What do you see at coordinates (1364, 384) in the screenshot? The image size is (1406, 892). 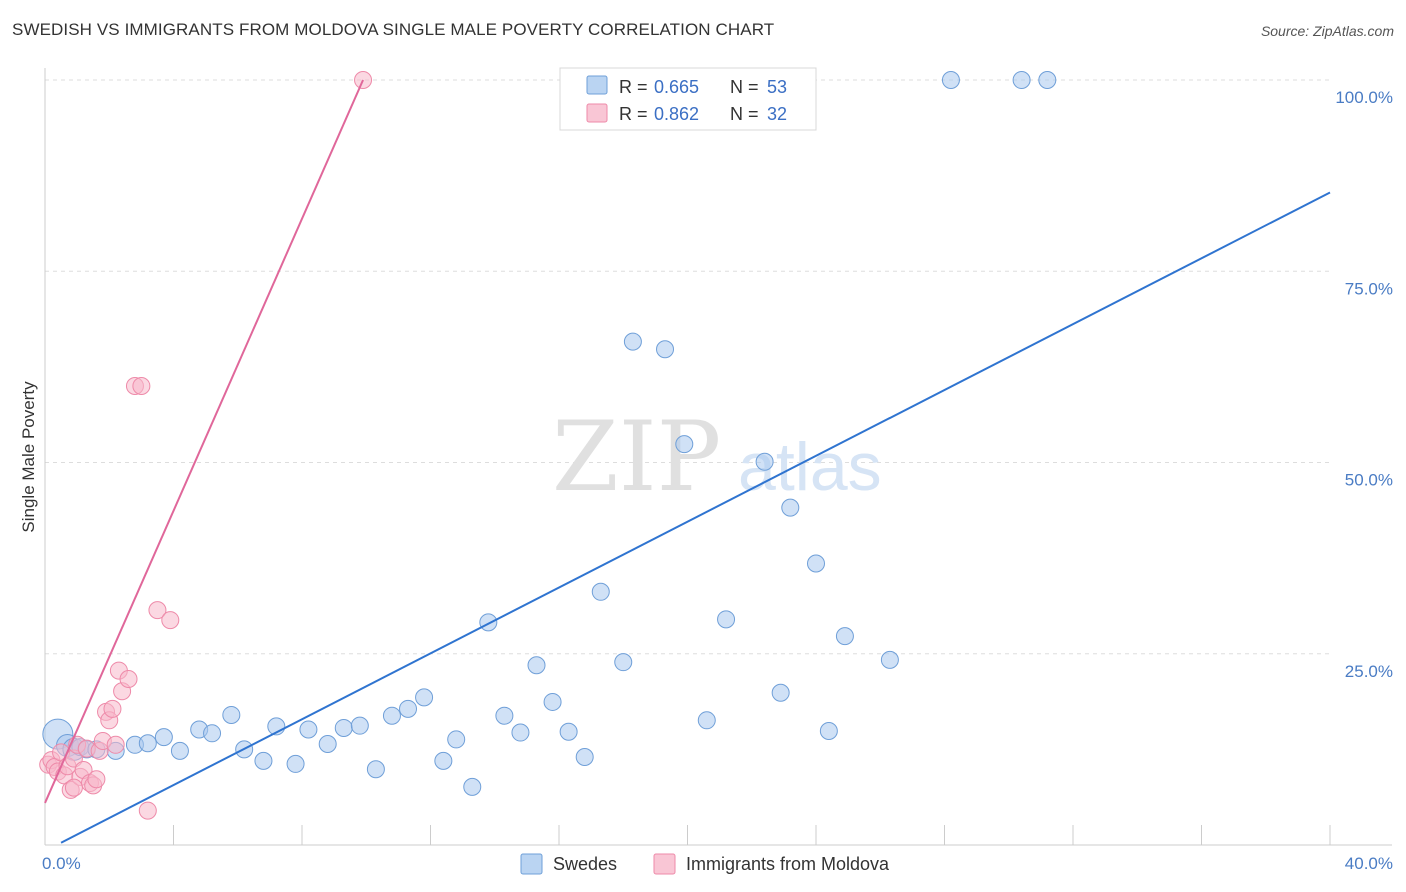 I see `y-tick-labels: 25.0% 50.0% 75.0% 100.0%` at bounding box center [1364, 384].